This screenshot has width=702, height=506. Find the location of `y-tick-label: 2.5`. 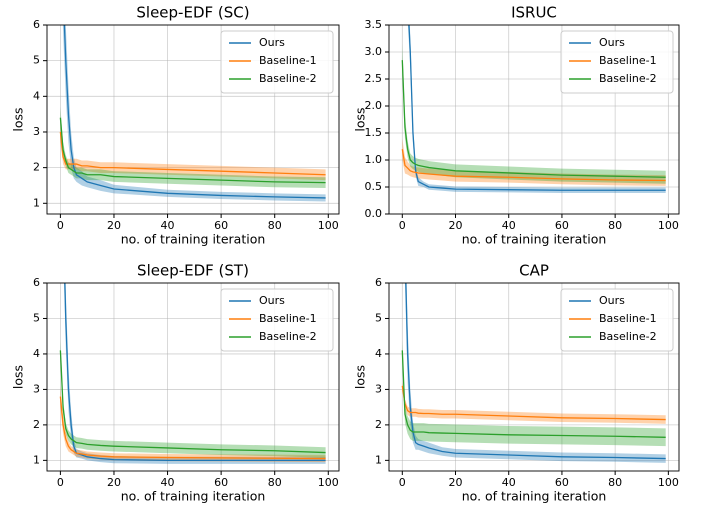

y-tick-label: 2.5 is located at coordinates (374, 78).